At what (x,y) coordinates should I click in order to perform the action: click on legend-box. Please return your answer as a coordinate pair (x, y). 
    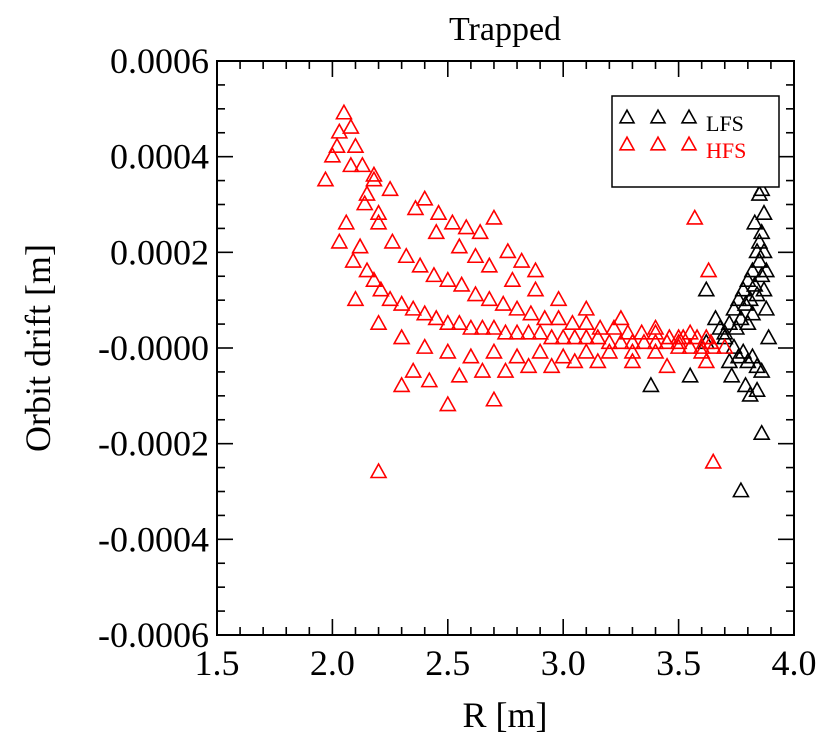
    Looking at the image, I should click on (695, 141).